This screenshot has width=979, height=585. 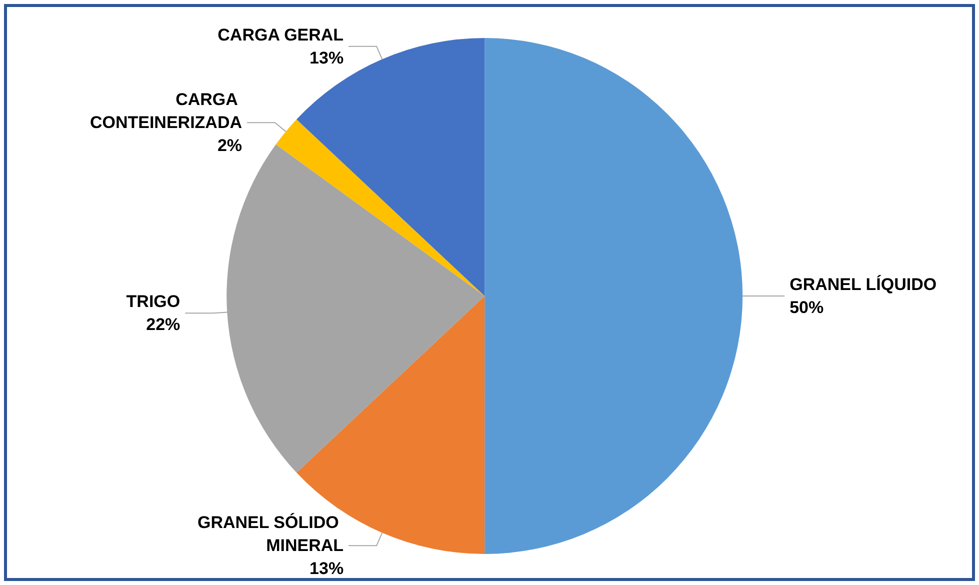 What do you see at coordinates (807, 308) in the screenshot?
I see `data-label: 50%` at bounding box center [807, 308].